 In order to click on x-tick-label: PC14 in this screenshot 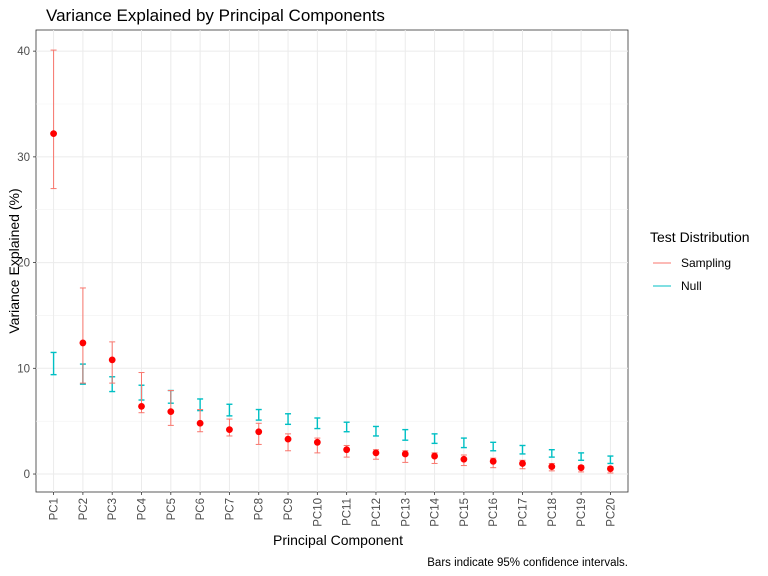, I will do `click(436, 511)`.